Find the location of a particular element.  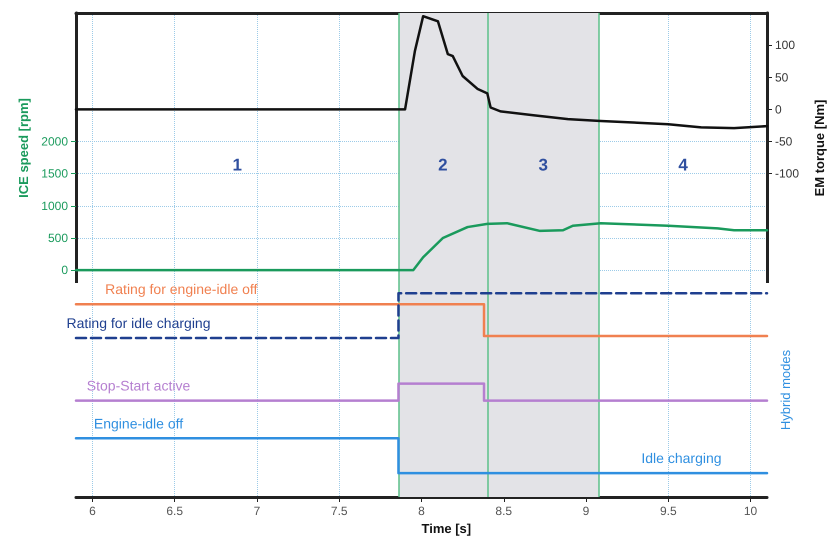

y2-axis-title: Hybrid modes is located at coordinates (785, 389).